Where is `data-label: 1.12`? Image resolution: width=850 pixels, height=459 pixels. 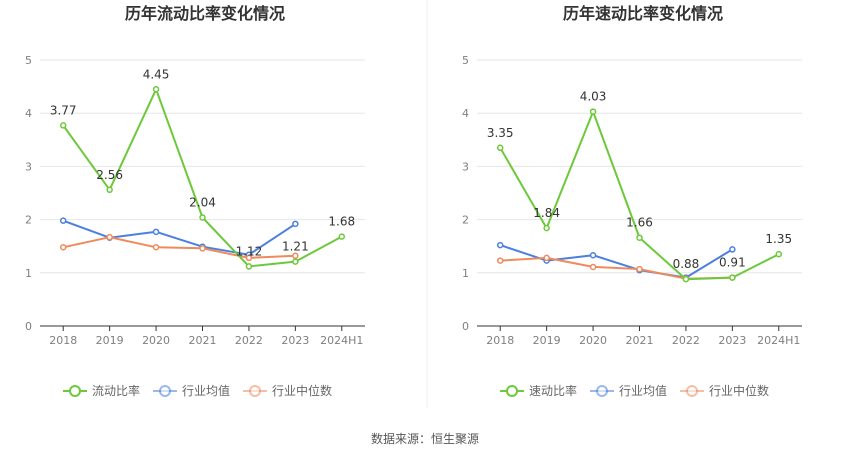 data-label: 1.12 is located at coordinates (249, 251).